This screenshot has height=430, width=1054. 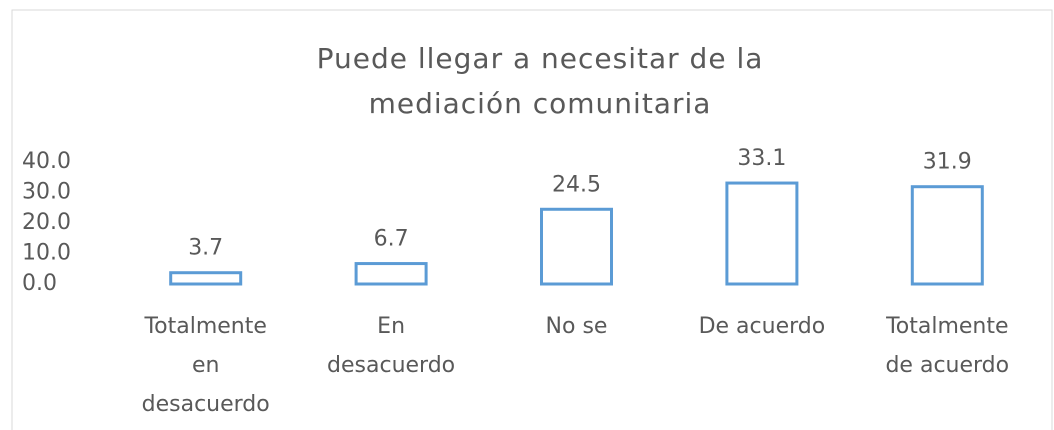 I want to click on value-label: 3.7, so click(x=205, y=248).